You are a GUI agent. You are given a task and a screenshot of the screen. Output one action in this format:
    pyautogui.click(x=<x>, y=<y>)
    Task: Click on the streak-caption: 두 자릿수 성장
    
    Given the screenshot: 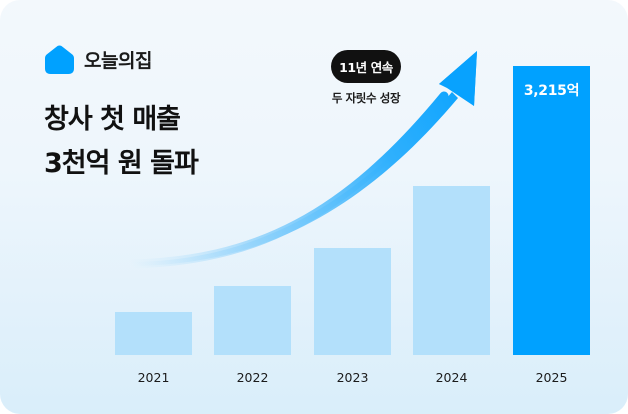 What is the action you would take?
    pyautogui.click(x=366, y=98)
    